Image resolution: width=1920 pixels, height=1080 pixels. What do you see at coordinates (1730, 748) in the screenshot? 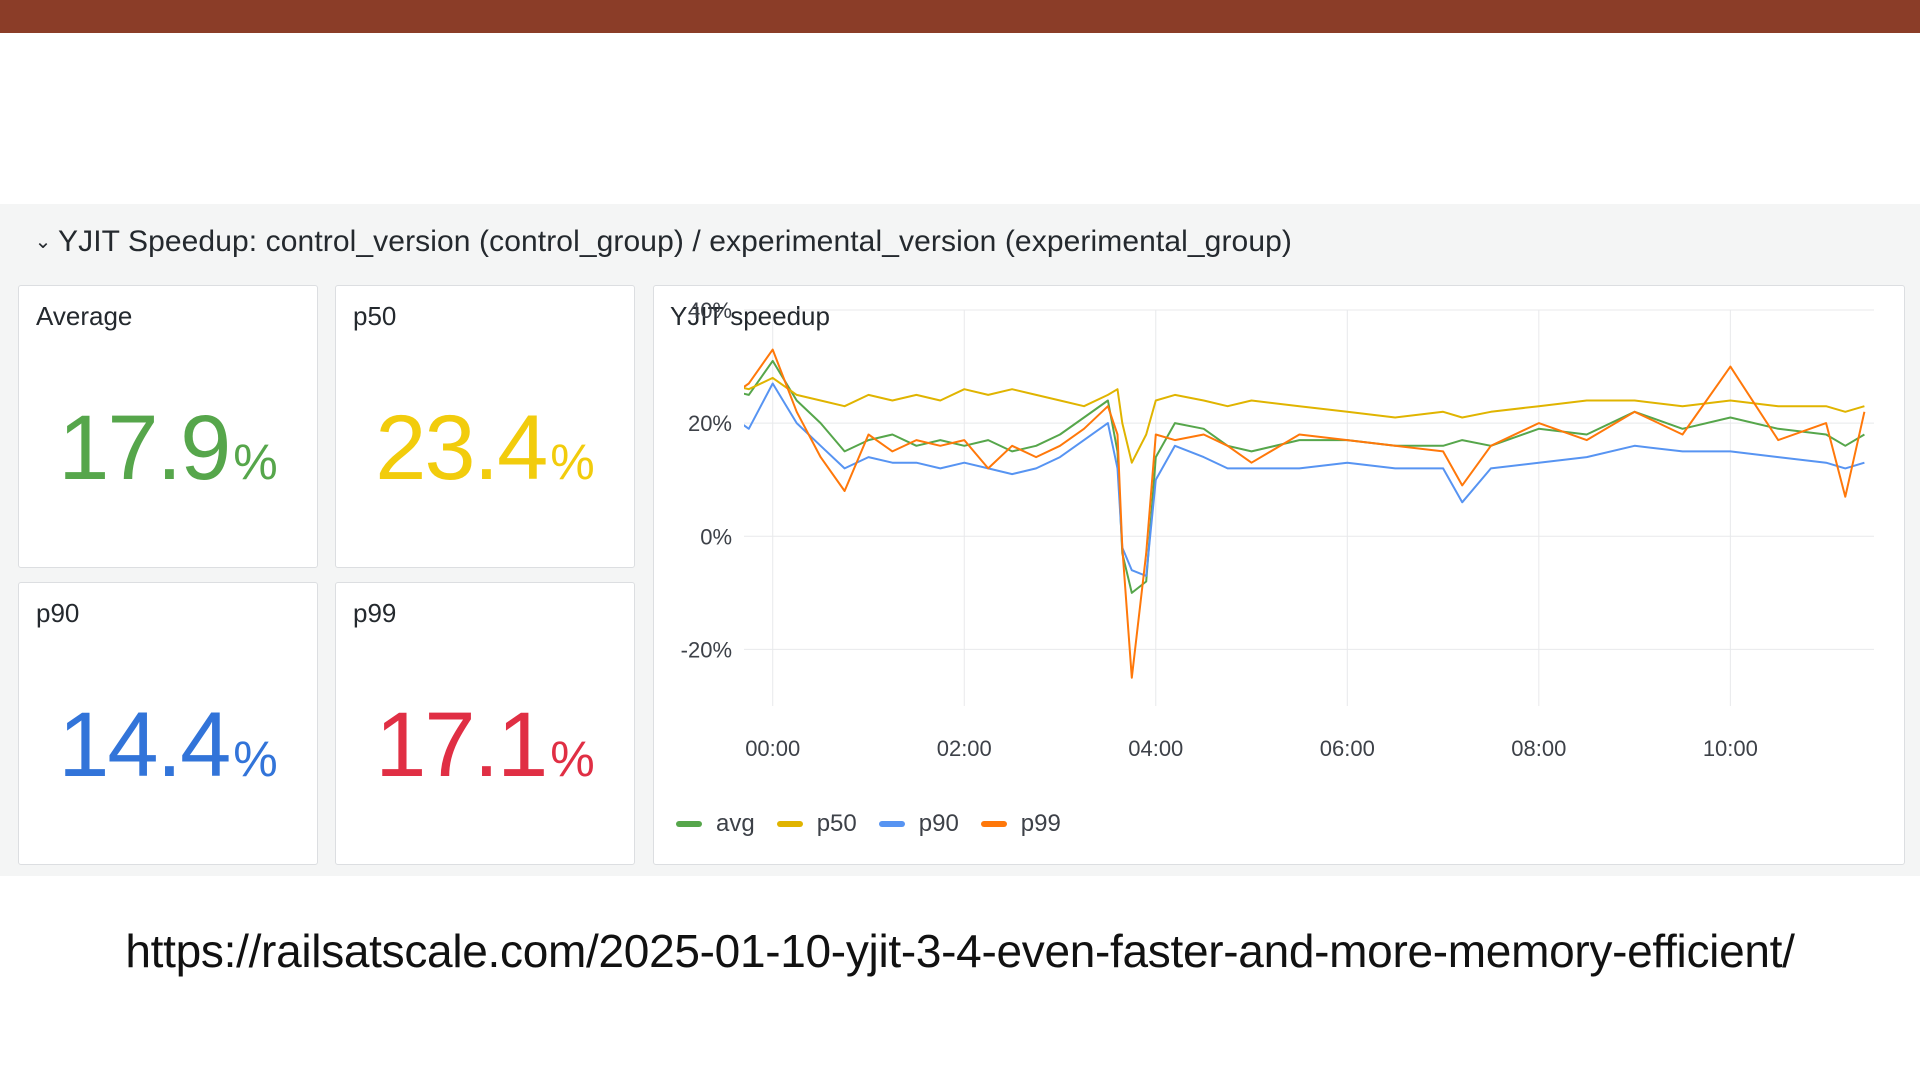
I see `x-tick-label: 10:00` at bounding box center [1730, 748].